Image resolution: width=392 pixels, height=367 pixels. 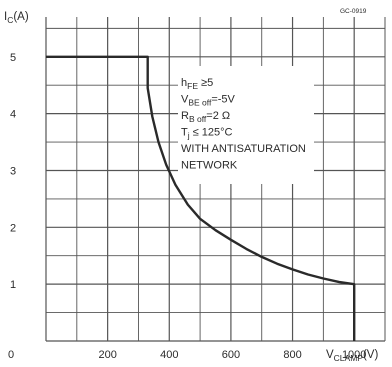 What do you see at coordinates (185, 100) in the screenshot?
I see `annotation-main: V` at bounding box center [185, 100].